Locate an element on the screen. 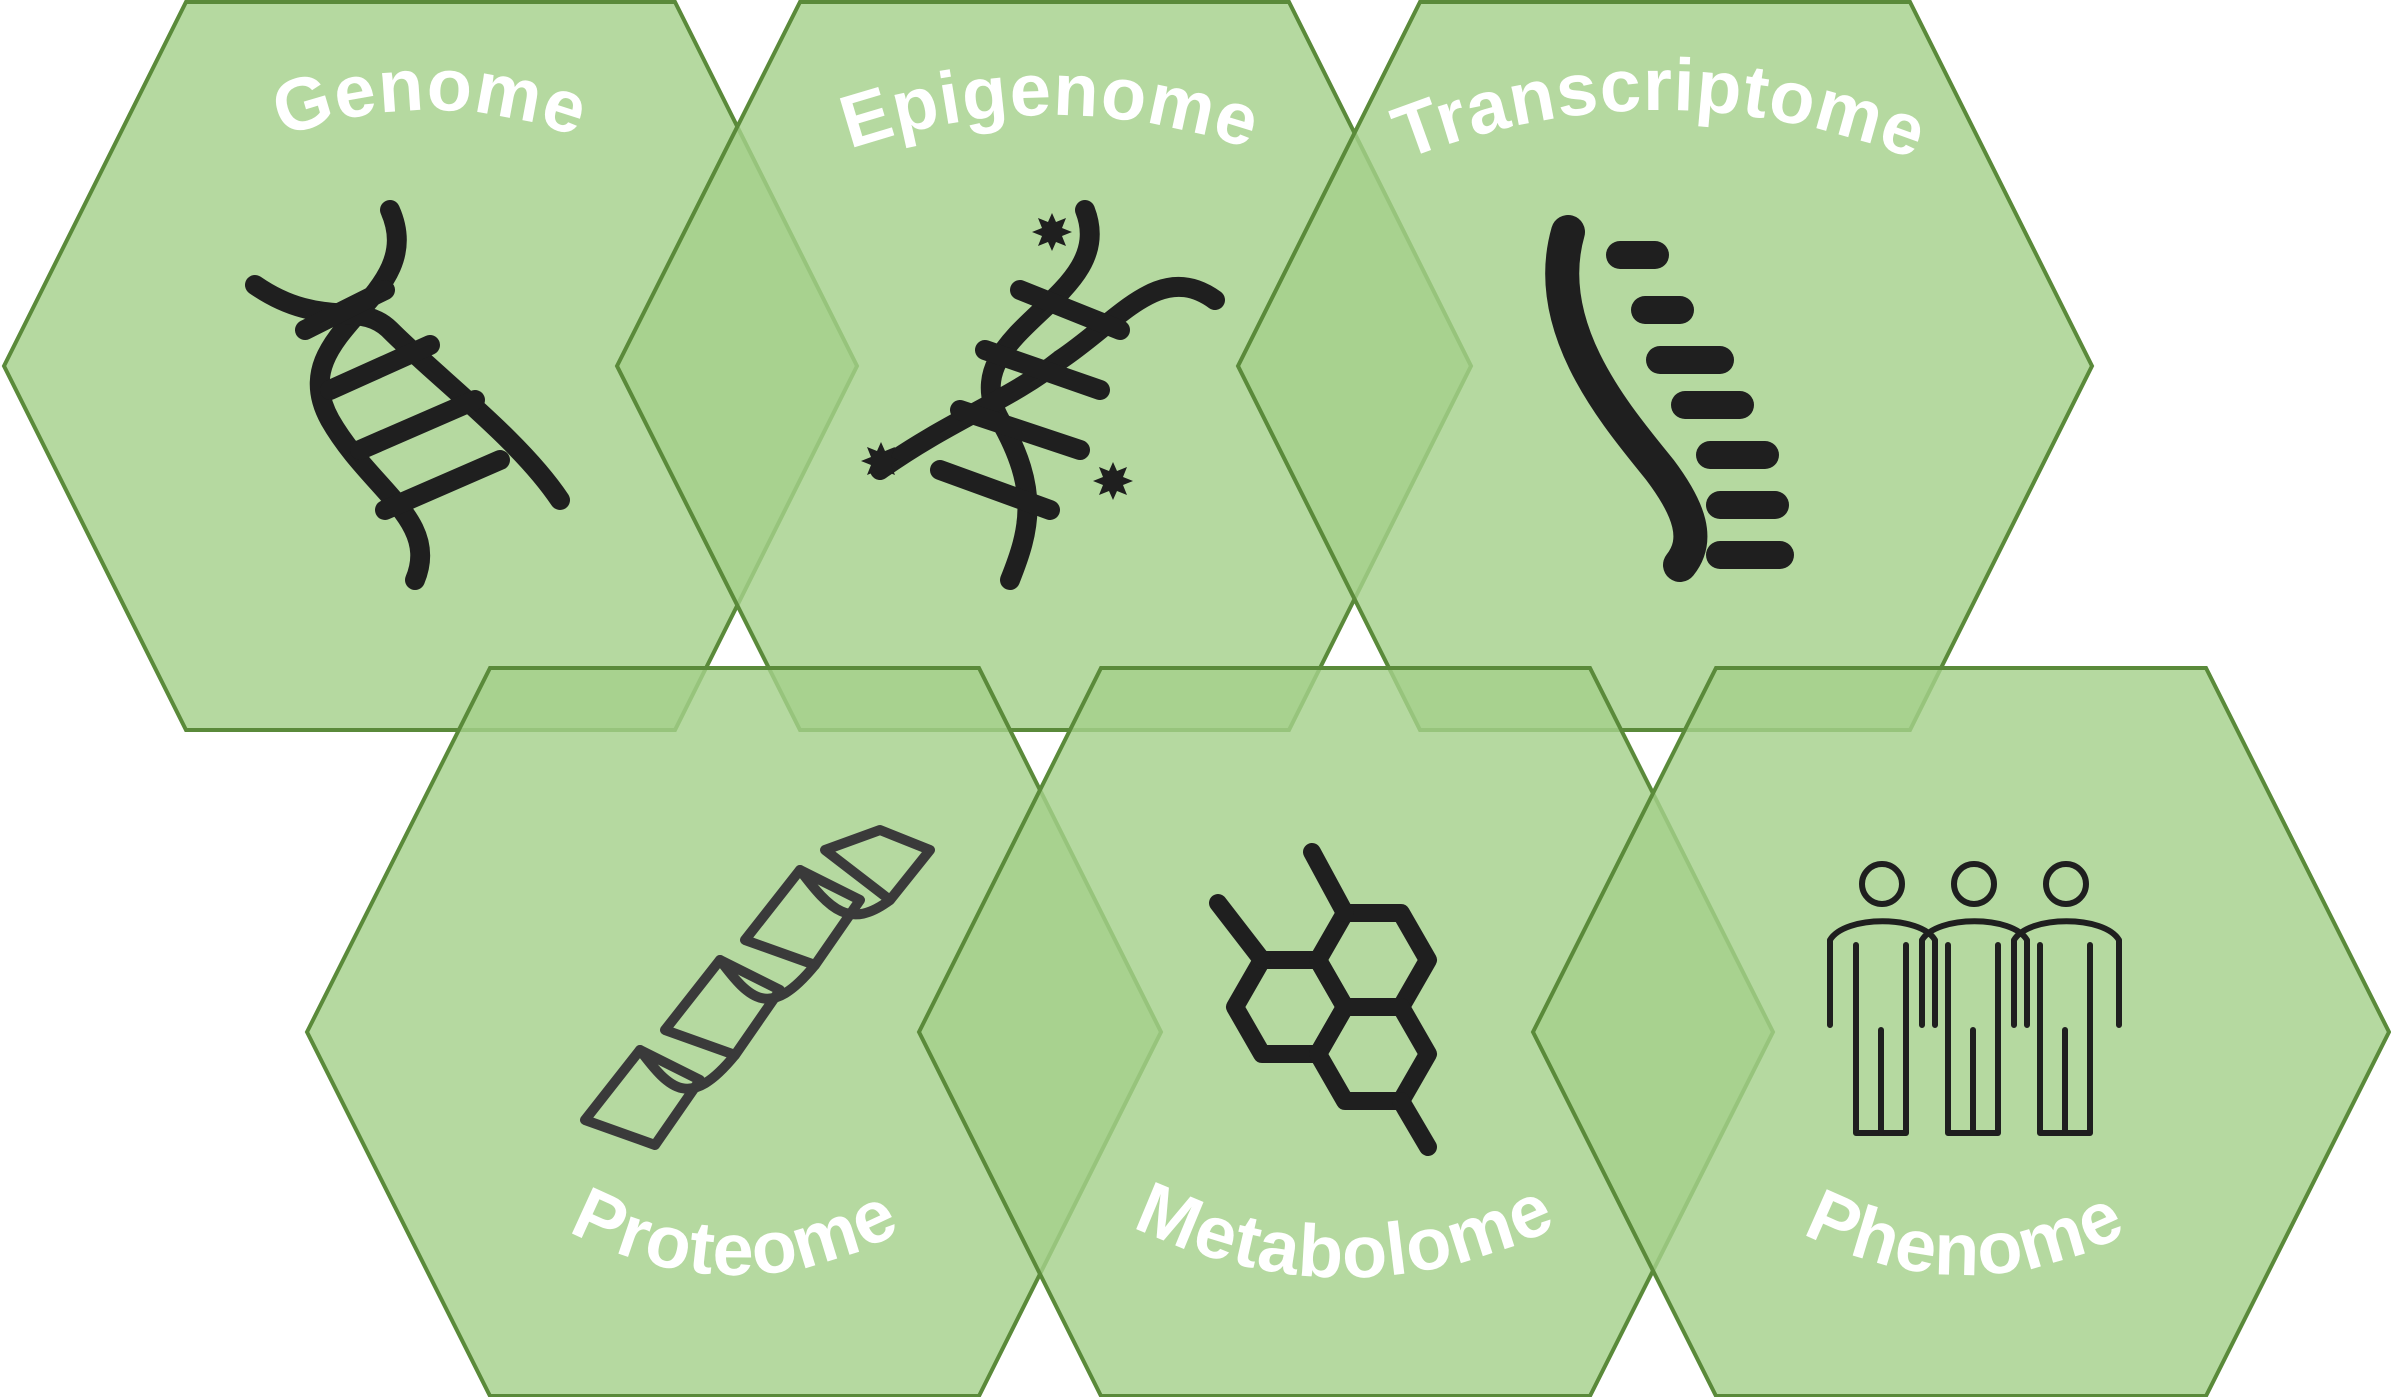  molecule-rings-icon is located at coordinates (1323, 999).